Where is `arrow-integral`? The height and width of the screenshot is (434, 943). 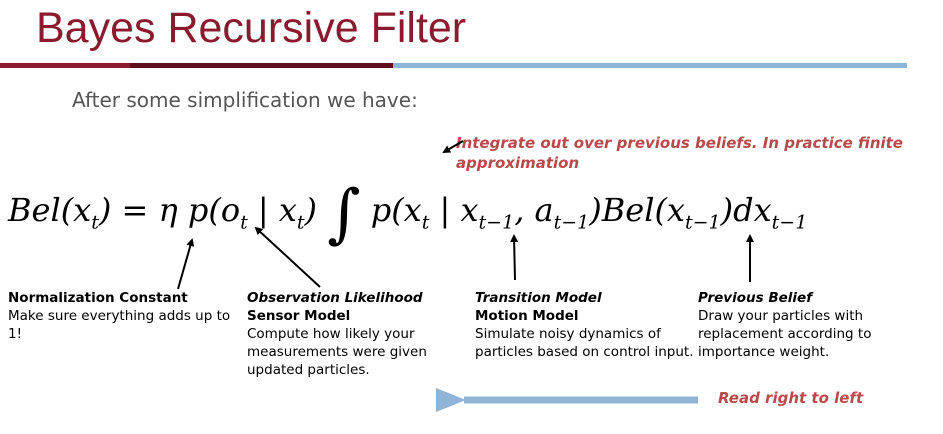 arrow-integral is located at coordinates (453, 147).